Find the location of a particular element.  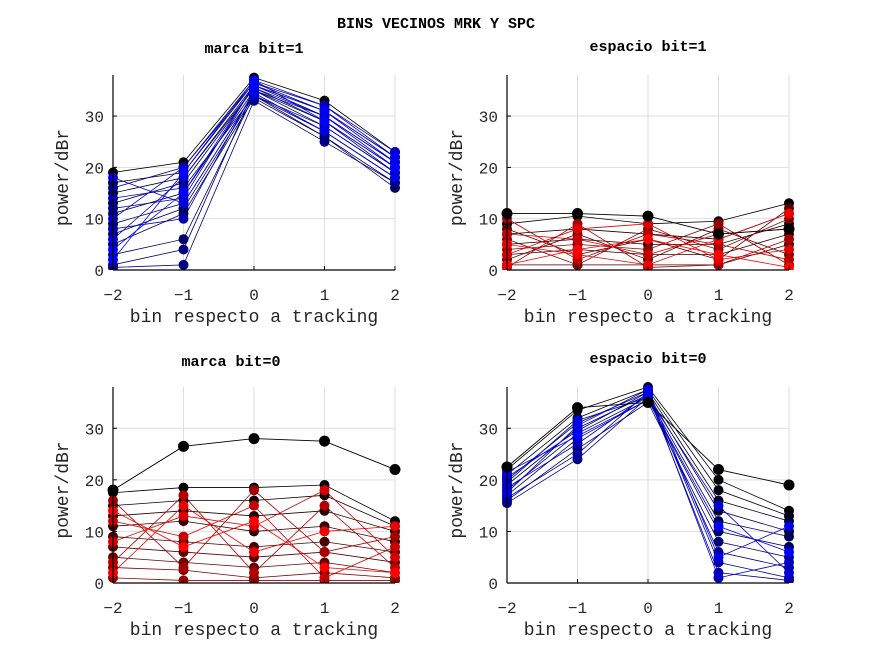

subplot-title: marca bit=1 is located at coordinates (253, 49).